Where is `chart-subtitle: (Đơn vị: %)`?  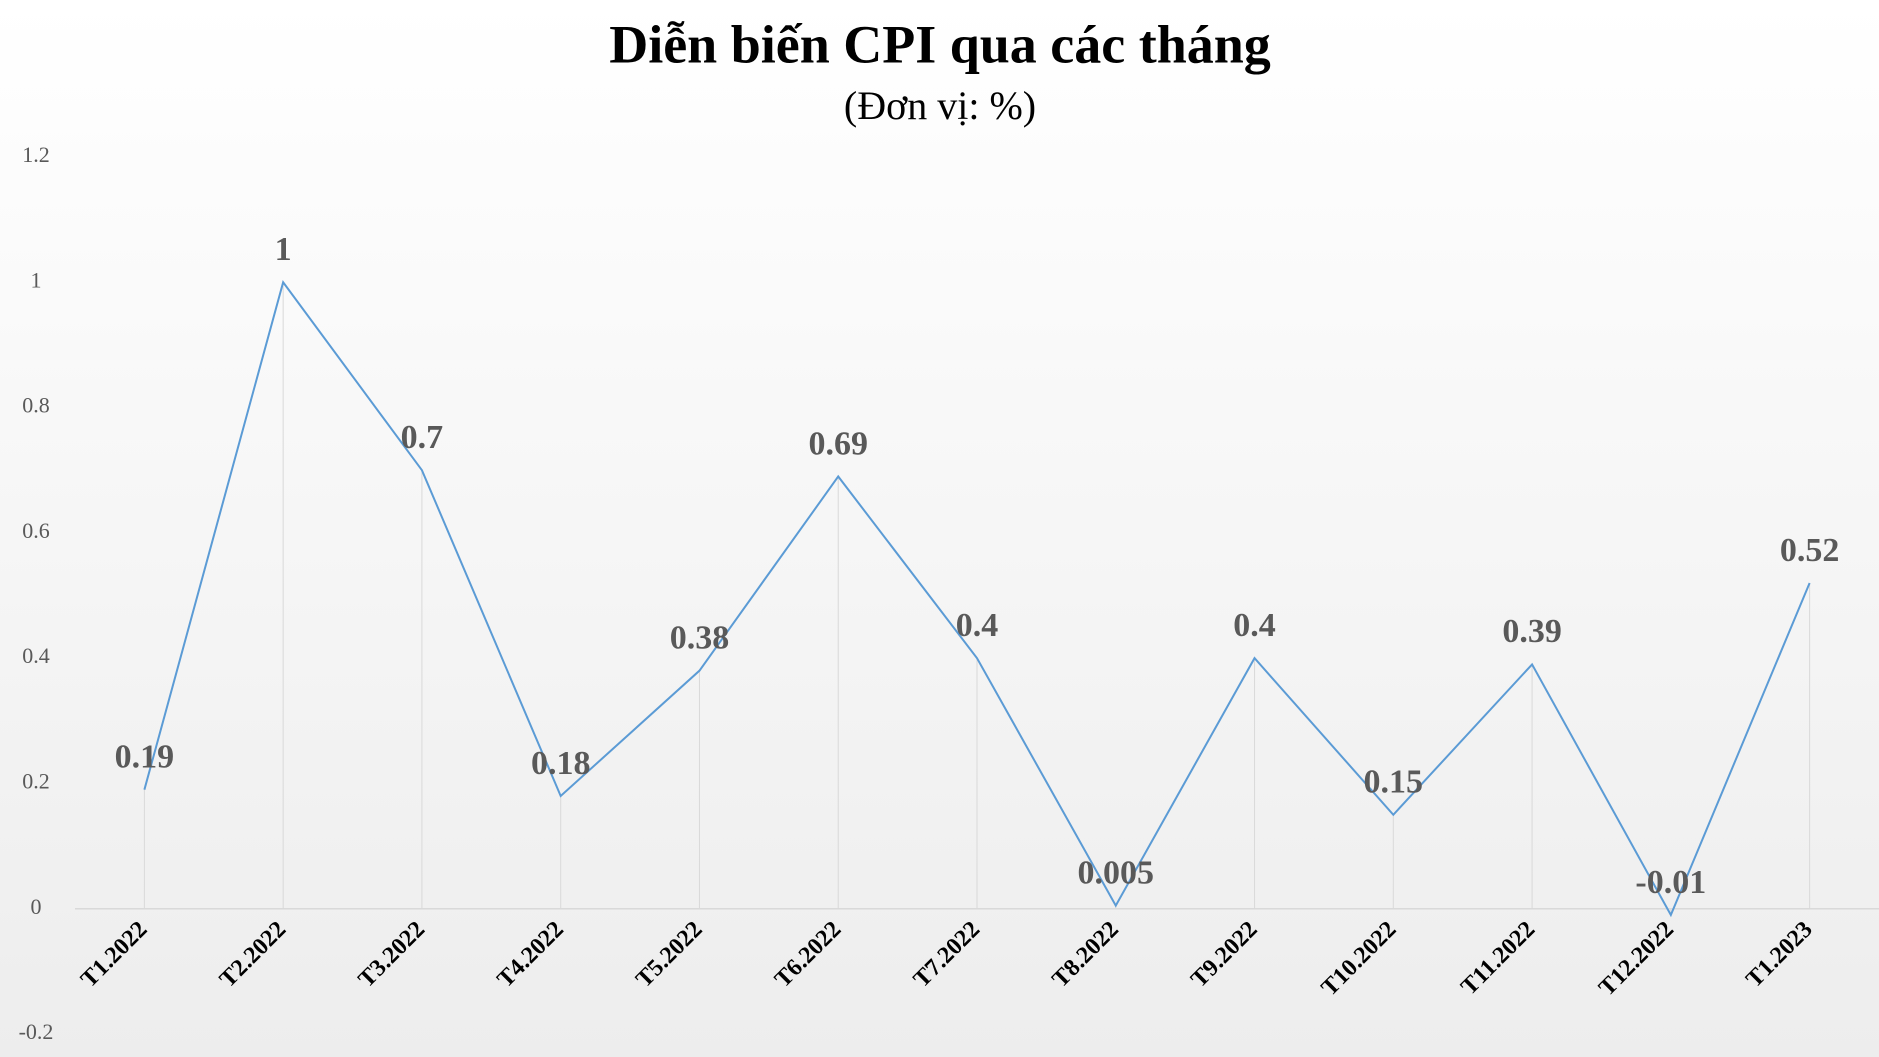 chart-subtitle: (Đơn vị: %) is located at coordinates (940, 105).